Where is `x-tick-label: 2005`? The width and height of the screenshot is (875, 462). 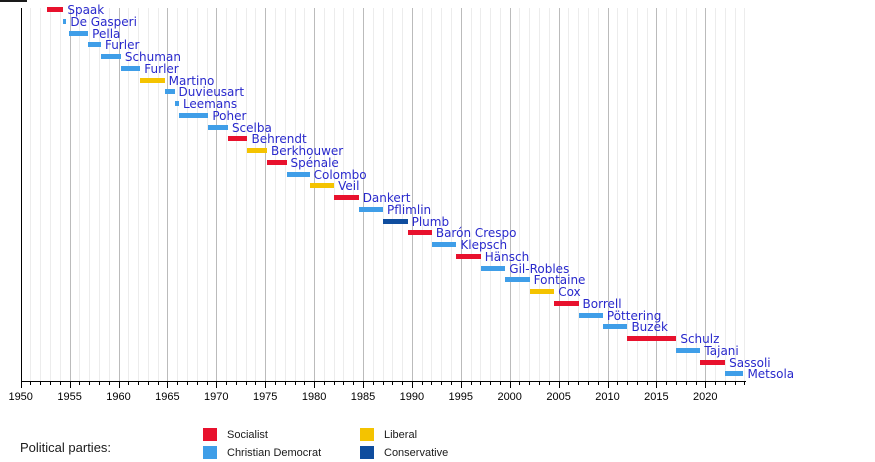 x-tick-label: 2005 is located at coordinates (558, 397).